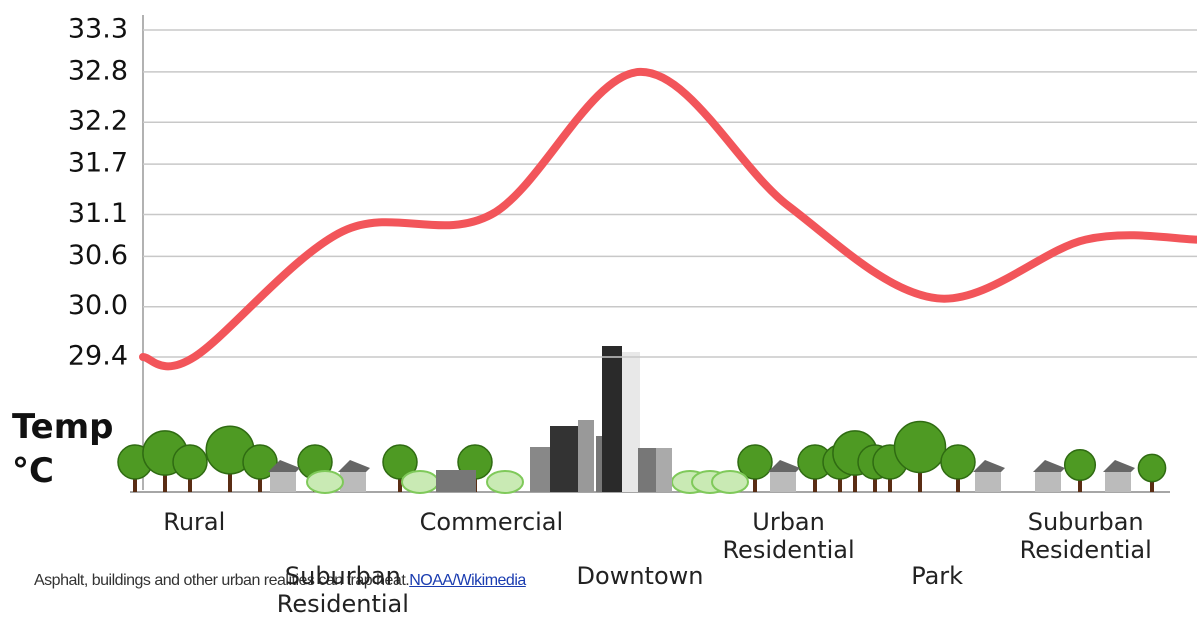 The image size is (1197, 618). What do you see at coordinates (1085, 536) in the screenshot?
I see `x-tick-label: Suburban Residential` at bounding box center [1085, 536].